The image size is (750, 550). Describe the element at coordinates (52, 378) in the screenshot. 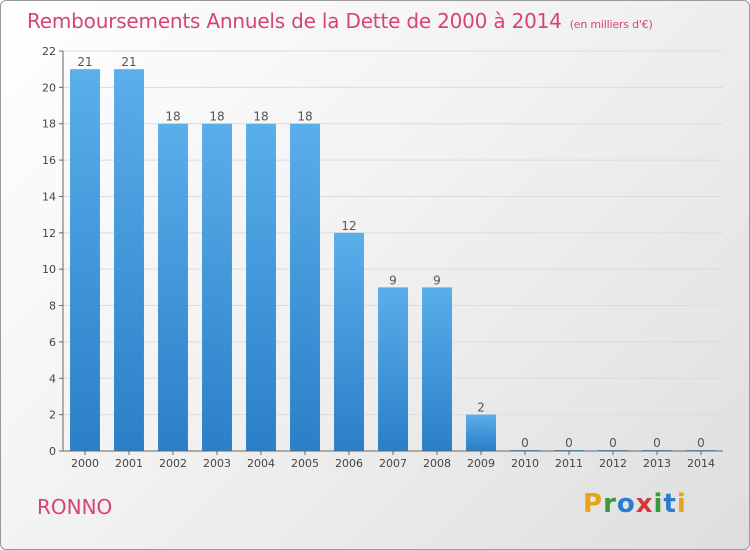

I see `y-tick-label: 4` at that location.